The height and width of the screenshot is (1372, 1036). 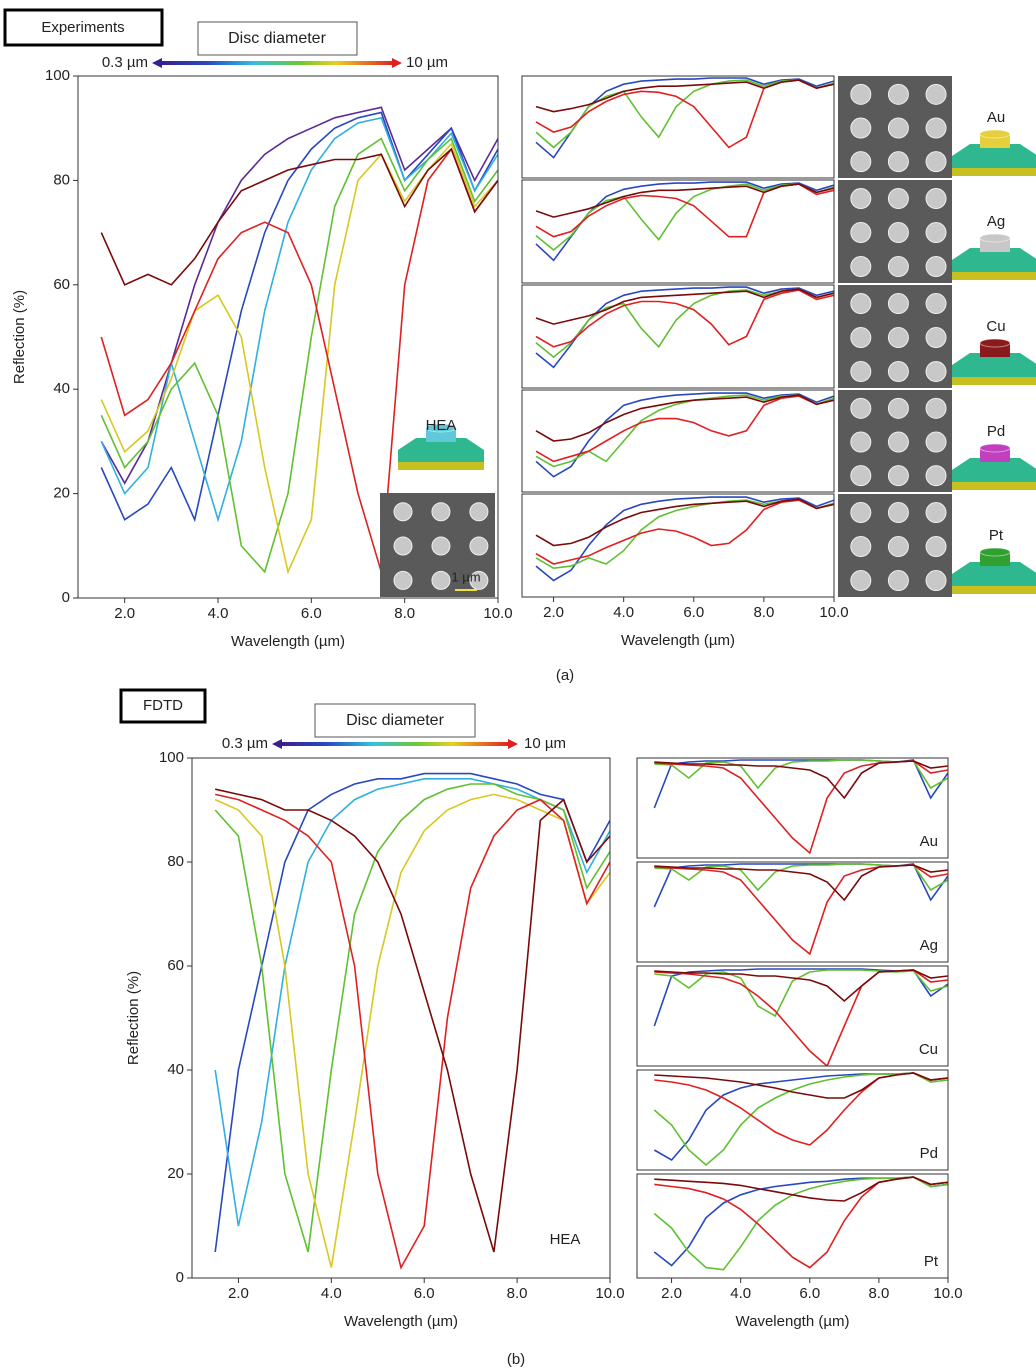 I want to click on header-box, so click(x=83, y=27).